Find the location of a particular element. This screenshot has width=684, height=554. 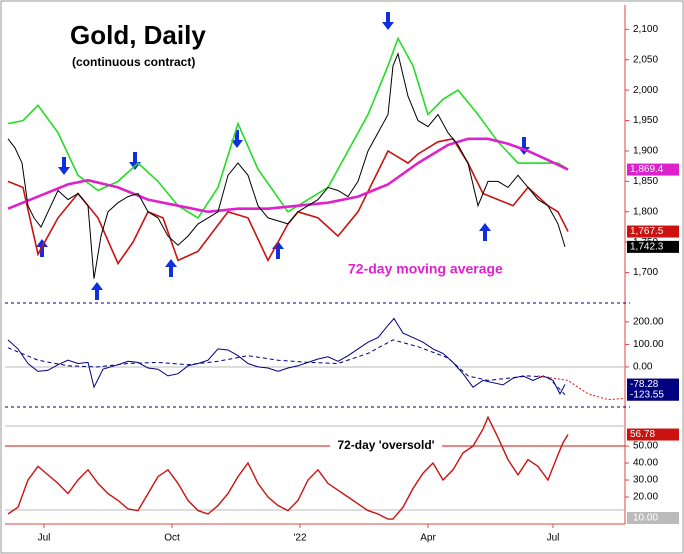

ma-annotation: 72-day moving average is located at coordinates (425, 269).